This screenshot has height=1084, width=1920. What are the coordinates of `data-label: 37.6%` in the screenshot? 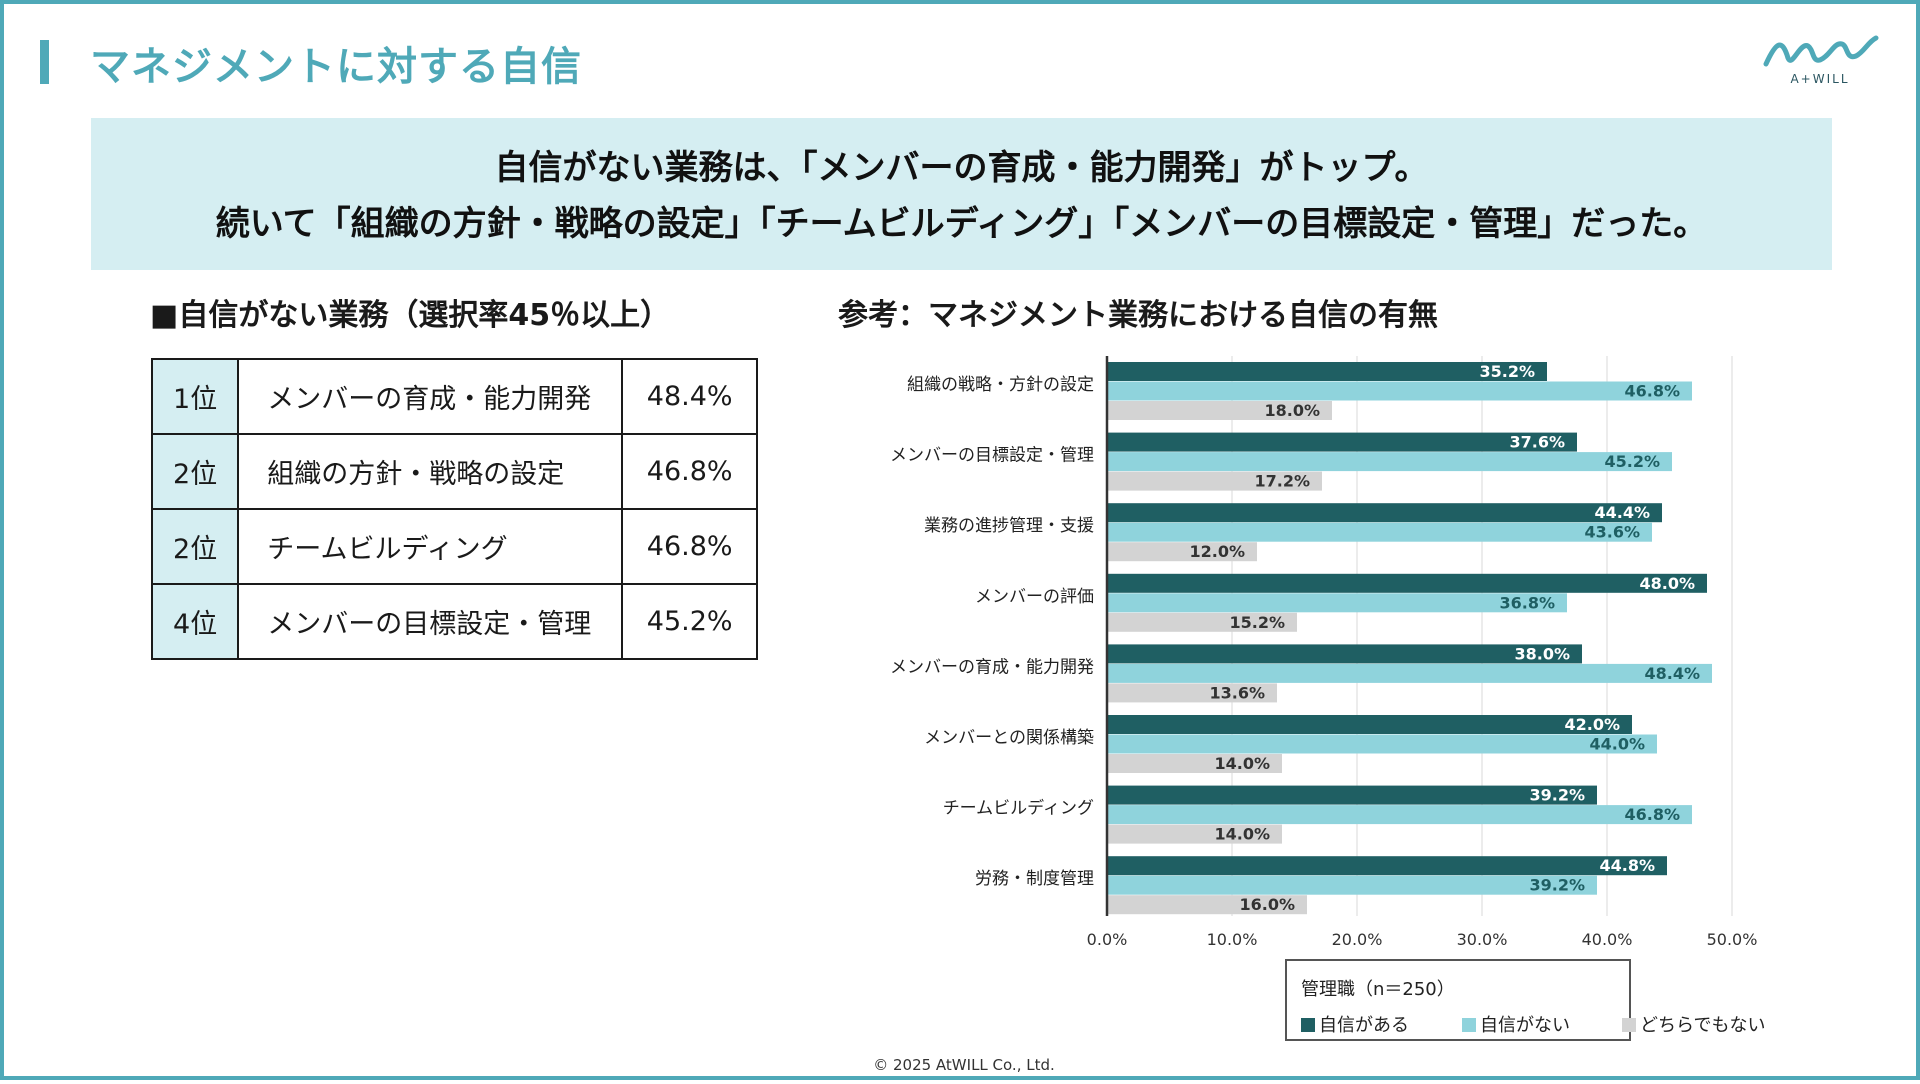 It's located at (1537, 442).